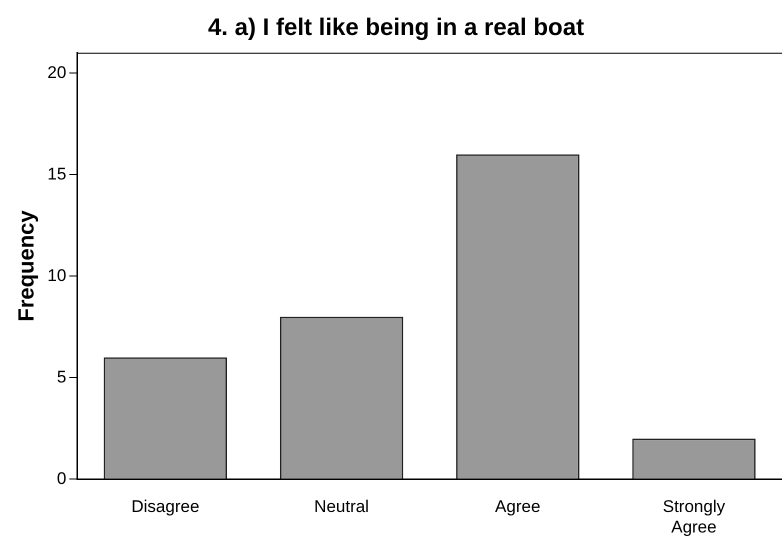  What do you see at coordinates (25, 266) in the screenshot?
I see `y-axis-title: Frequency` at bounding box center [25, 266].